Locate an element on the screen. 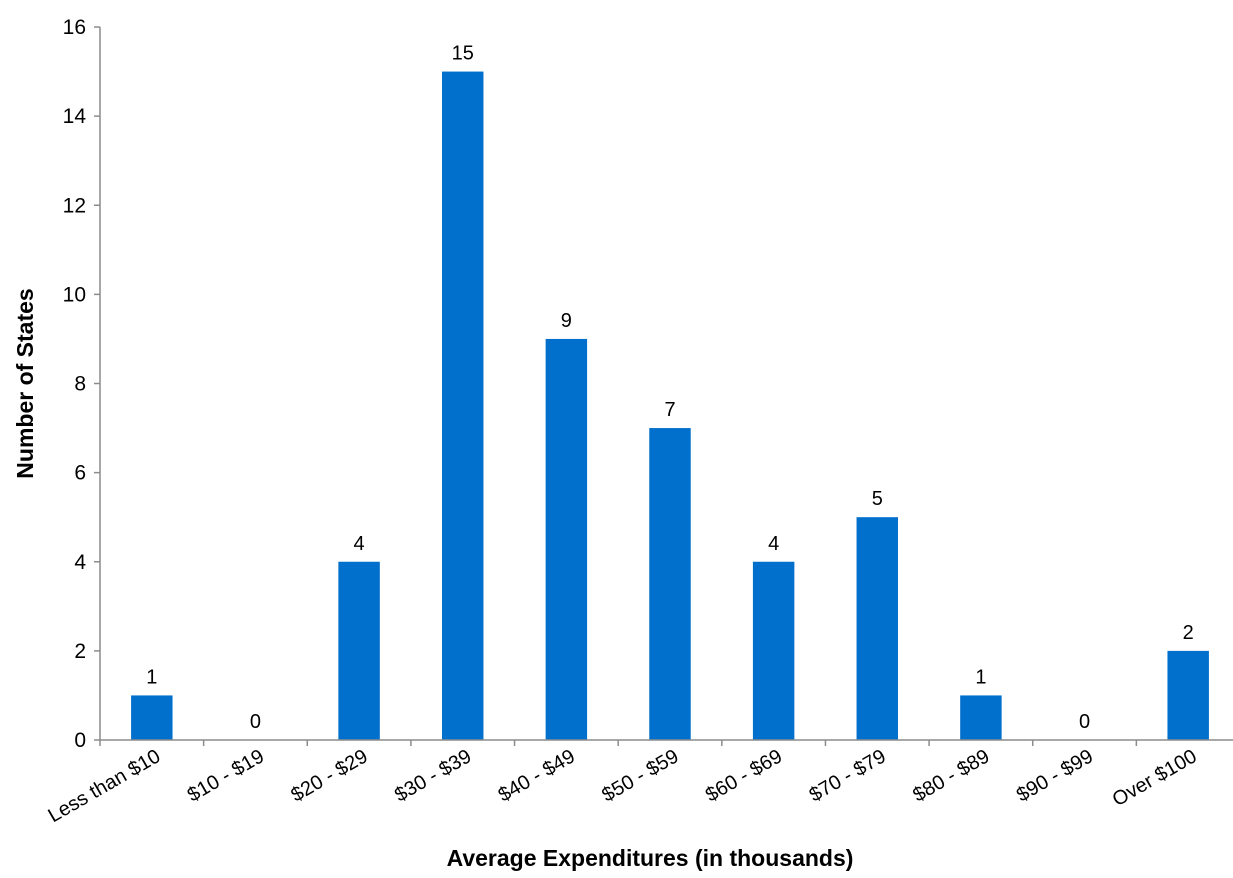 This screenshot has height=878, width=1233. x-category-label: $30 - $39 is located at coordinates (433, 775).